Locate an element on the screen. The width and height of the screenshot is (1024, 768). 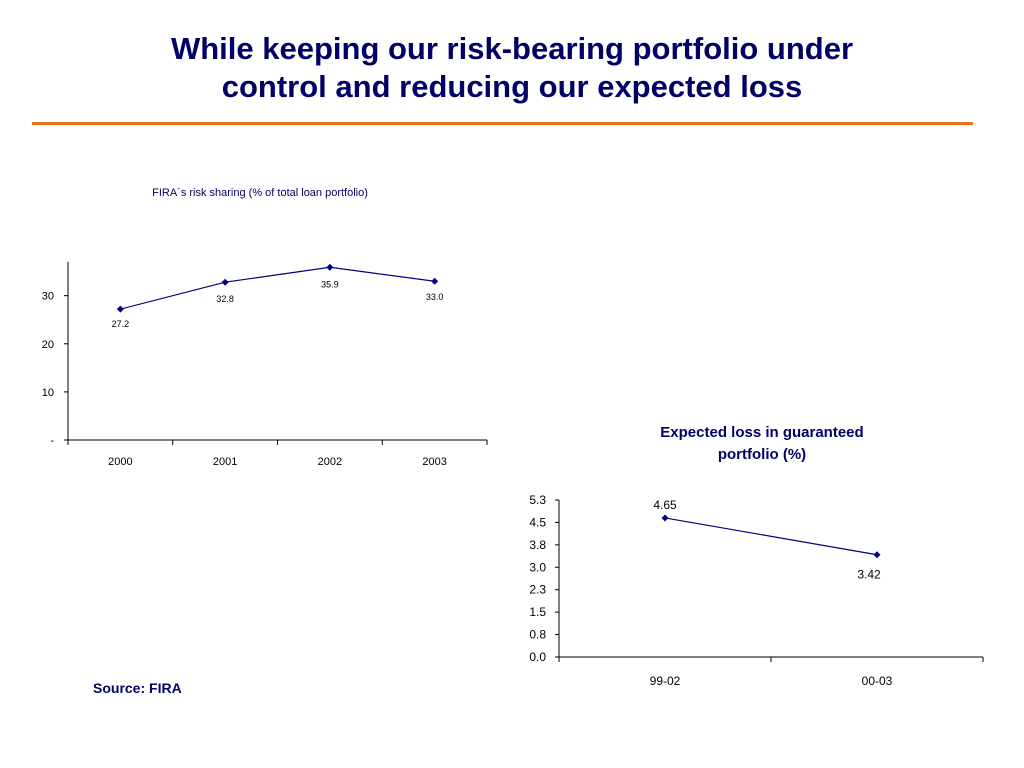
x-tick-label: 2003 is located at coordinates (434, 462).